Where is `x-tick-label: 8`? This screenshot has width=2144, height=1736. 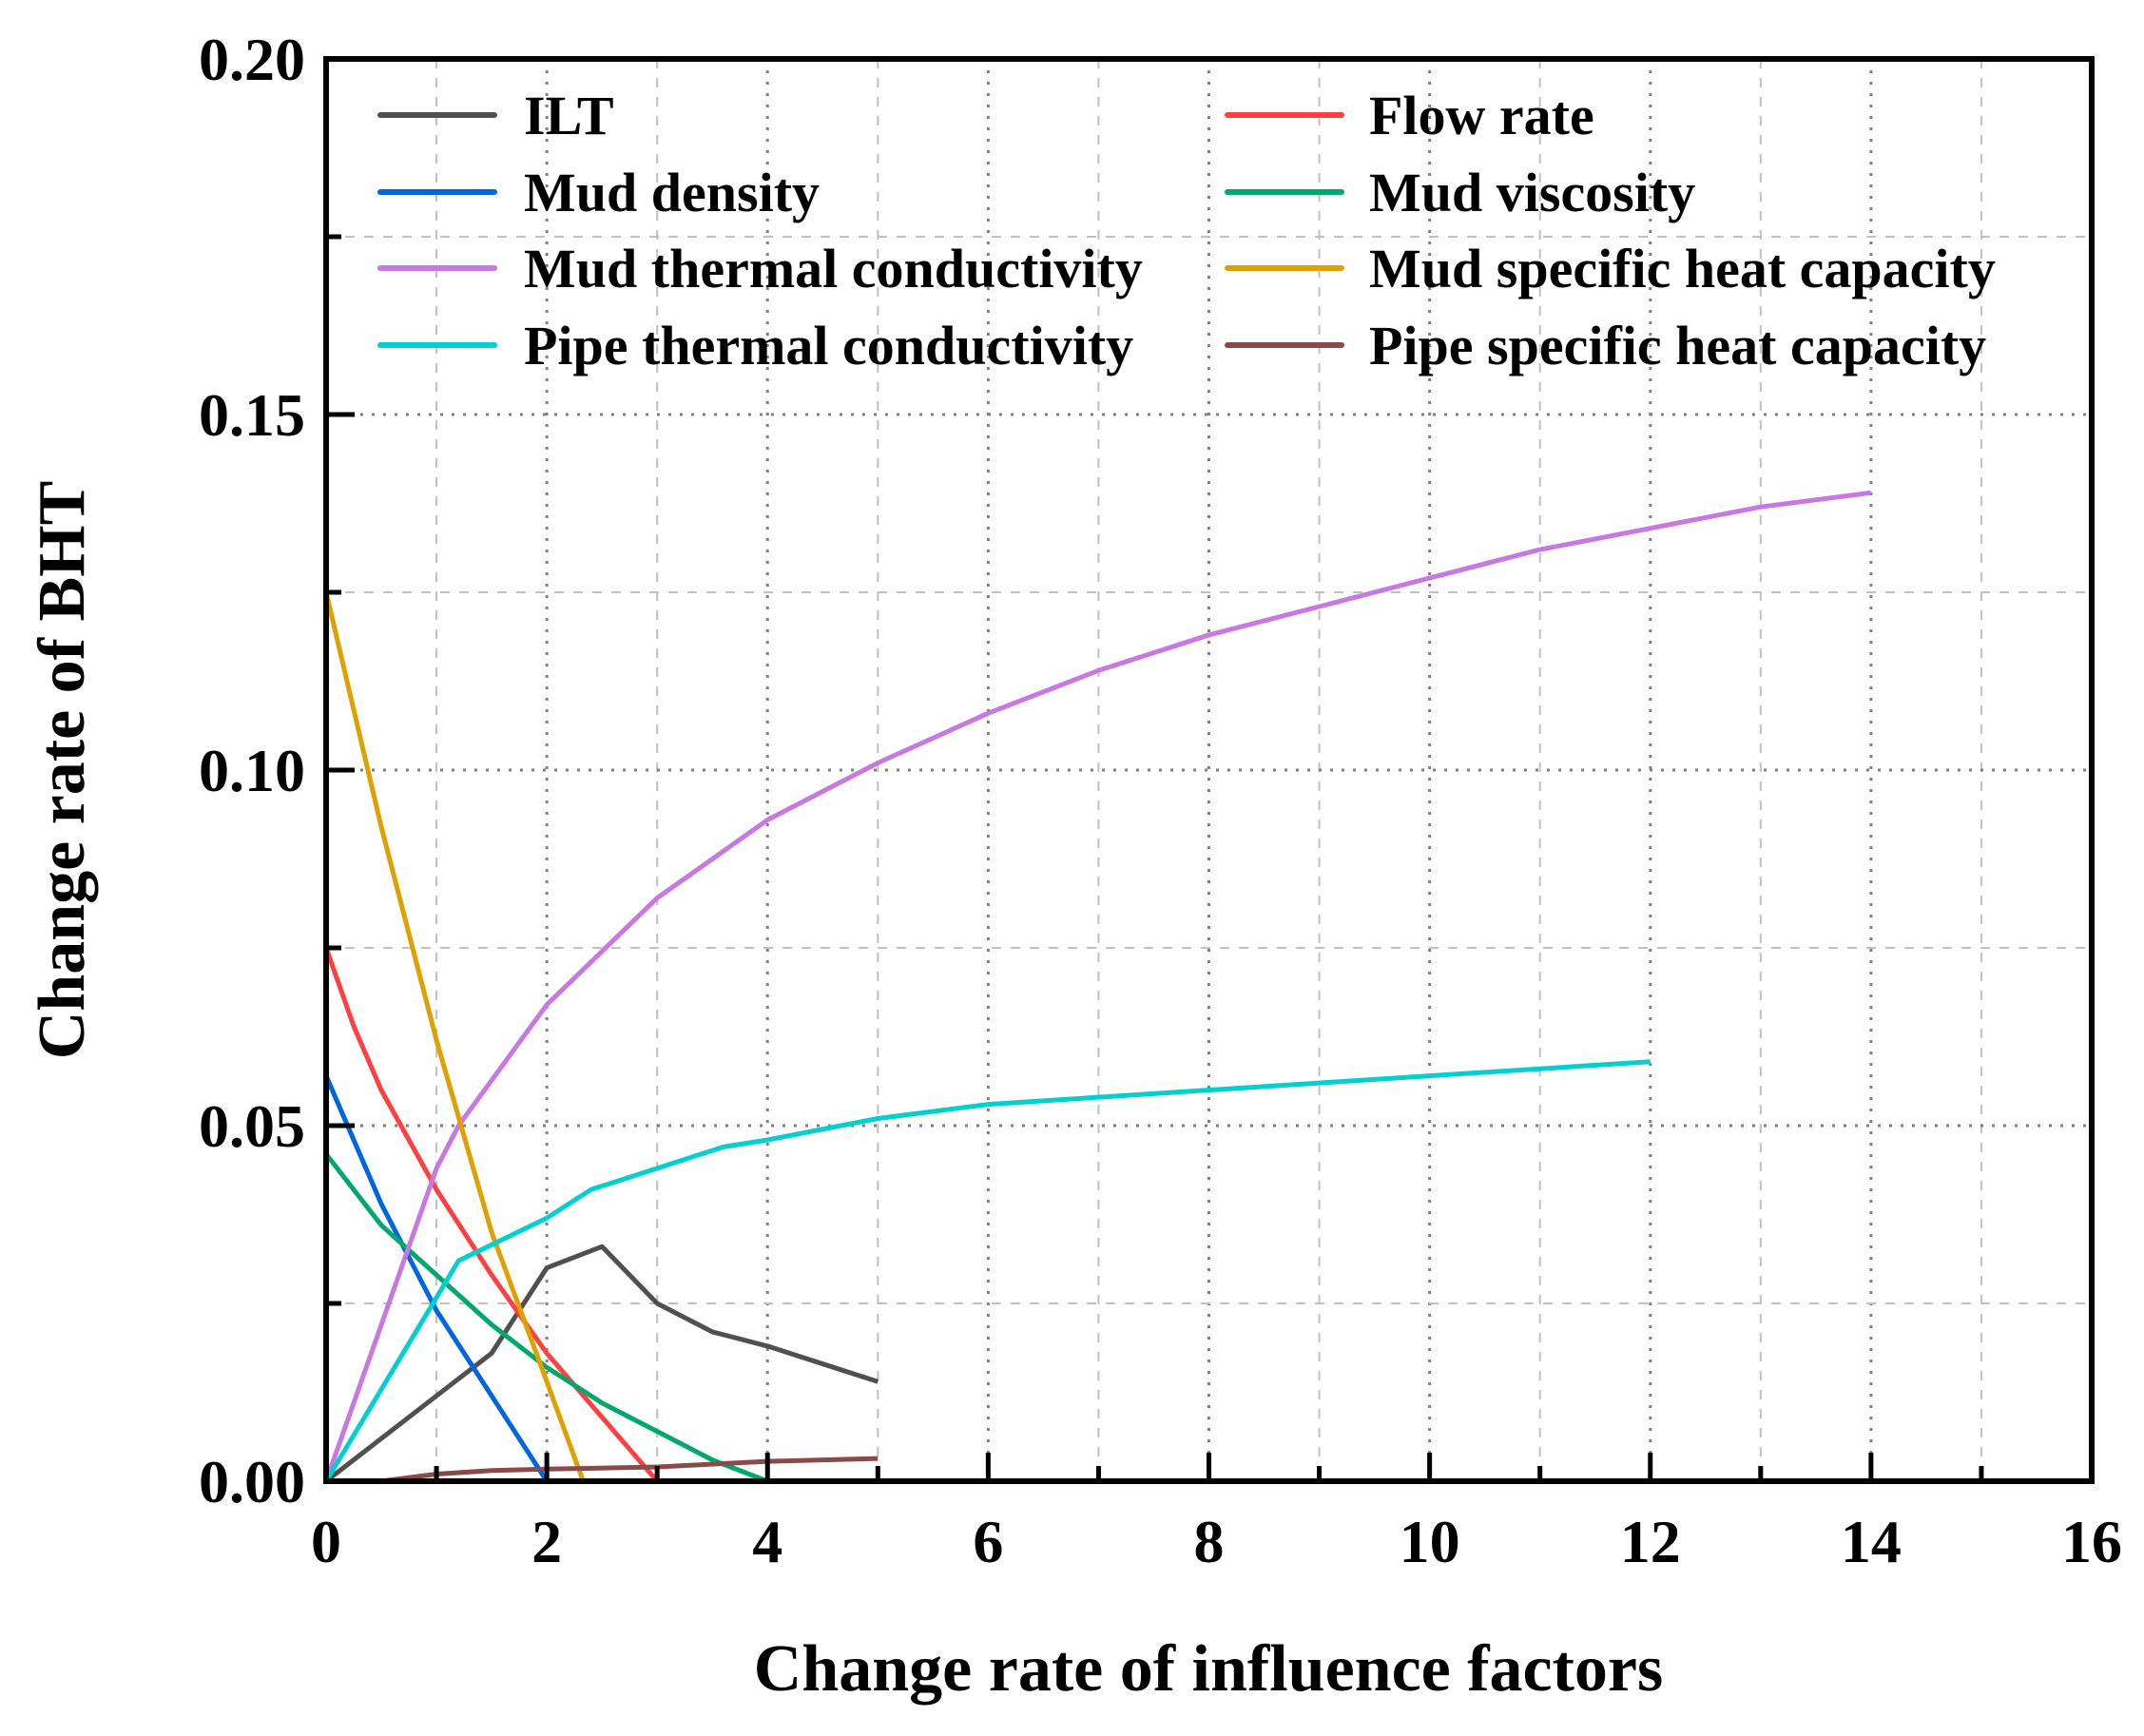 x-tick-label: 8 is located at coordinates (1209, 1541).